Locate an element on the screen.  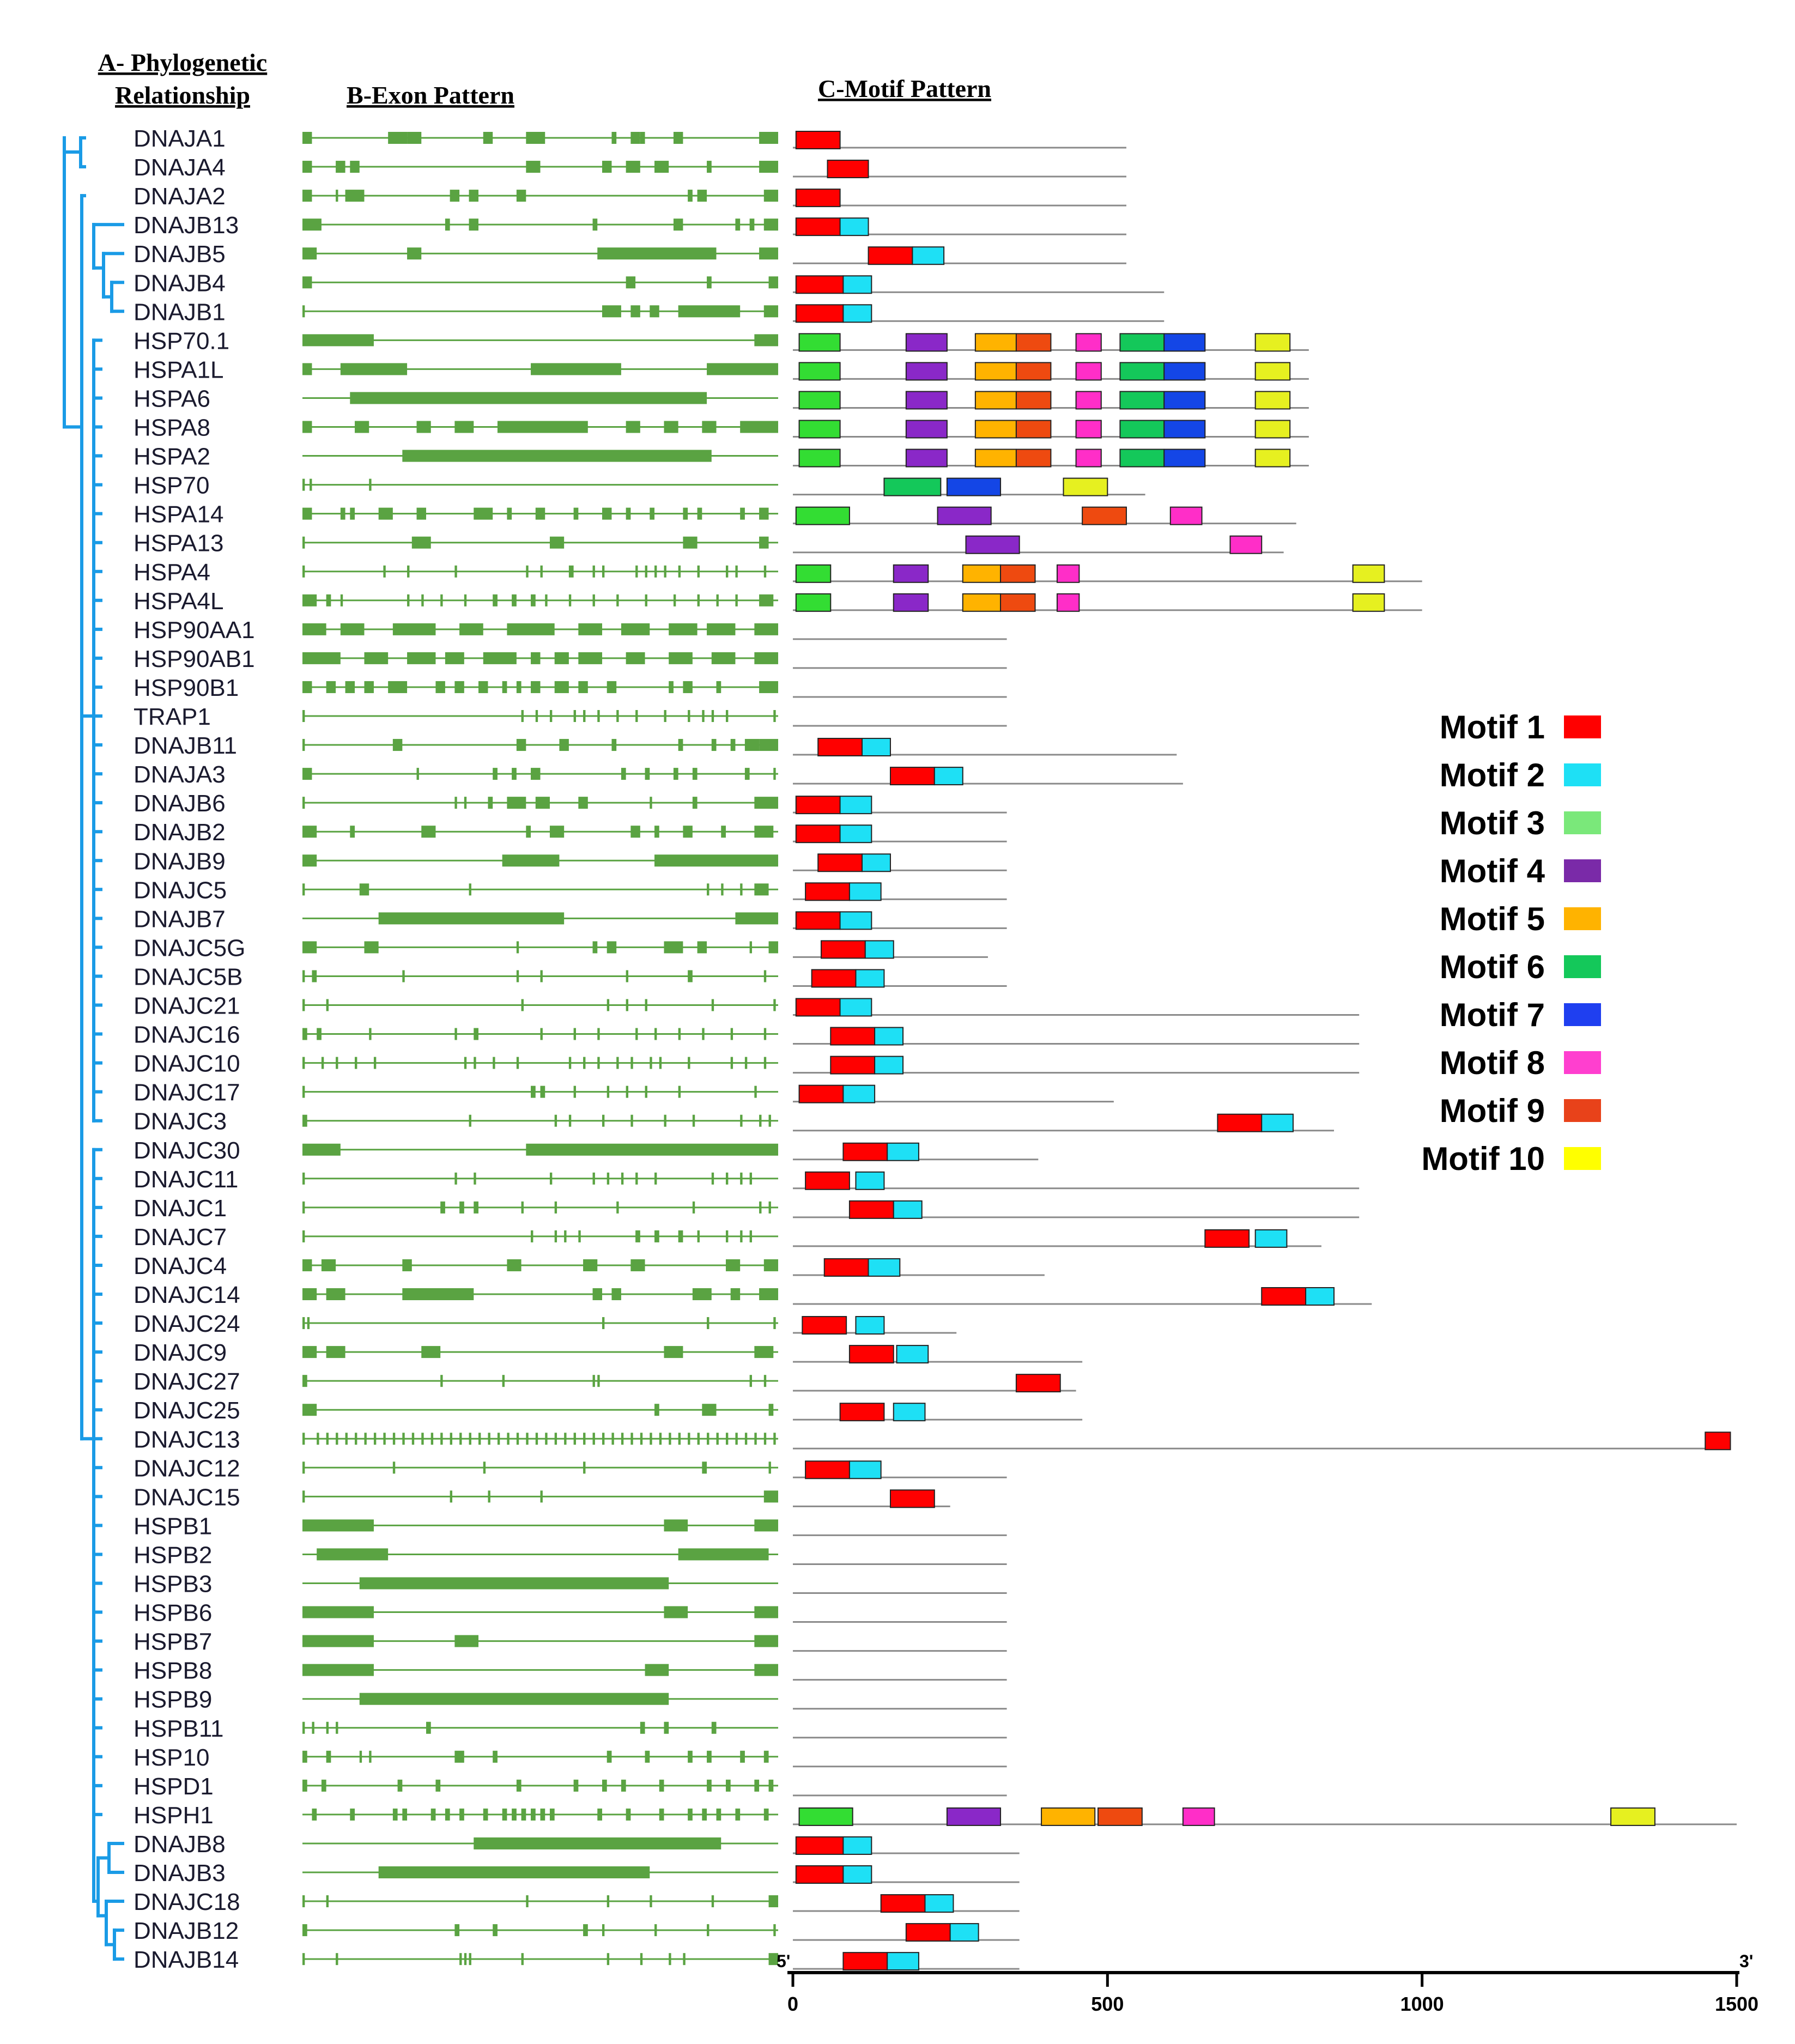
legend-label: Motif 1 is located at coordinates (1492, 727).